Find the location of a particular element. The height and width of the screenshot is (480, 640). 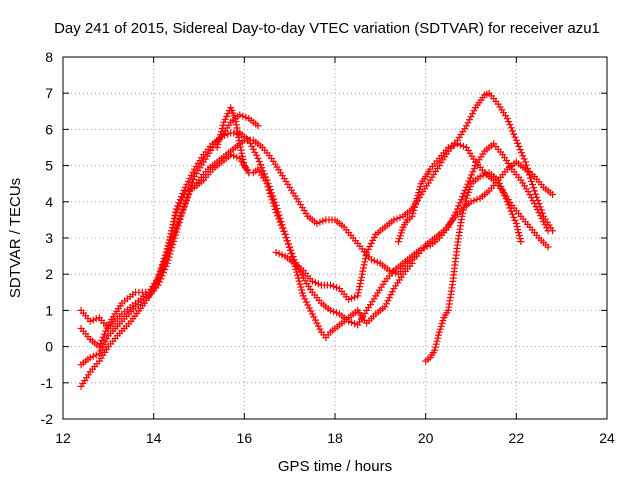

x-tick-label: 16 is located at coordinates (245, 438).